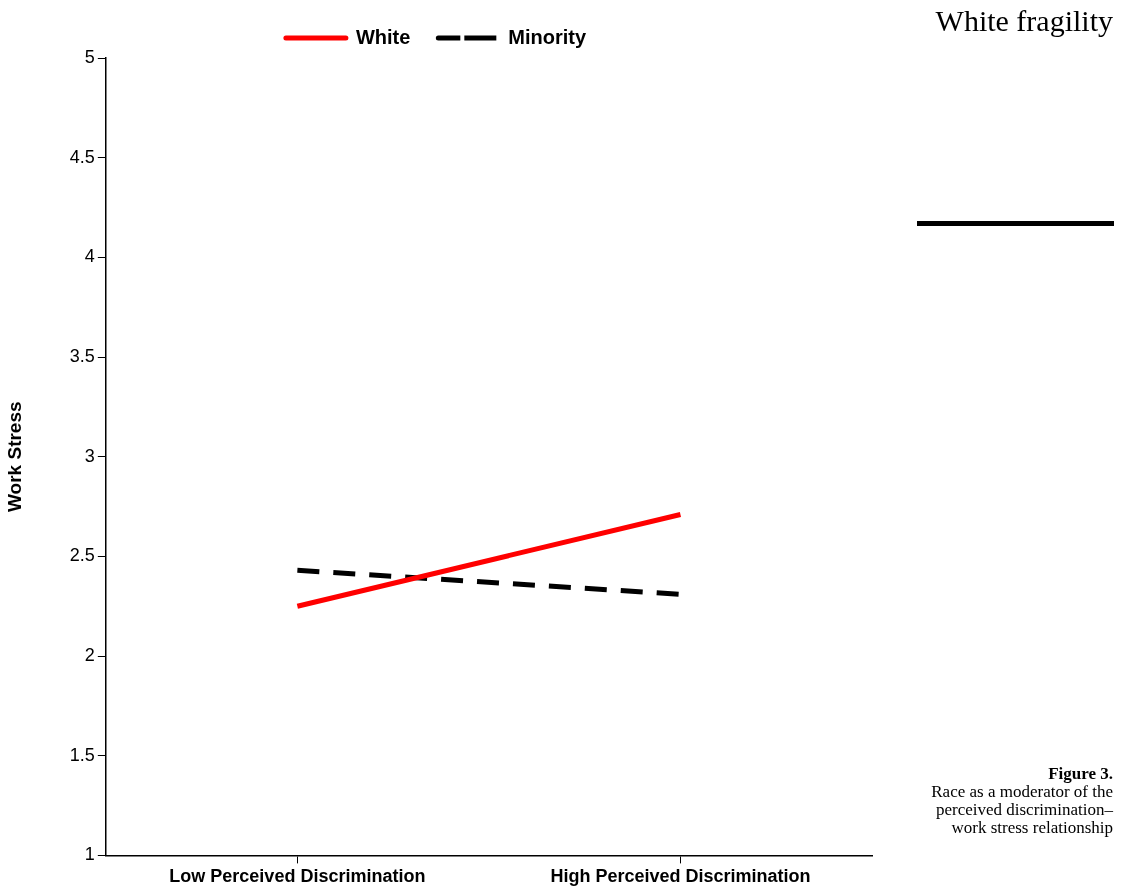 Image resolution: width=1125 pixels, height=891 pixels. Describe the element at coordinates (82, 156) in the screenshot. I see `y-tick-label: 4.5` at that location.